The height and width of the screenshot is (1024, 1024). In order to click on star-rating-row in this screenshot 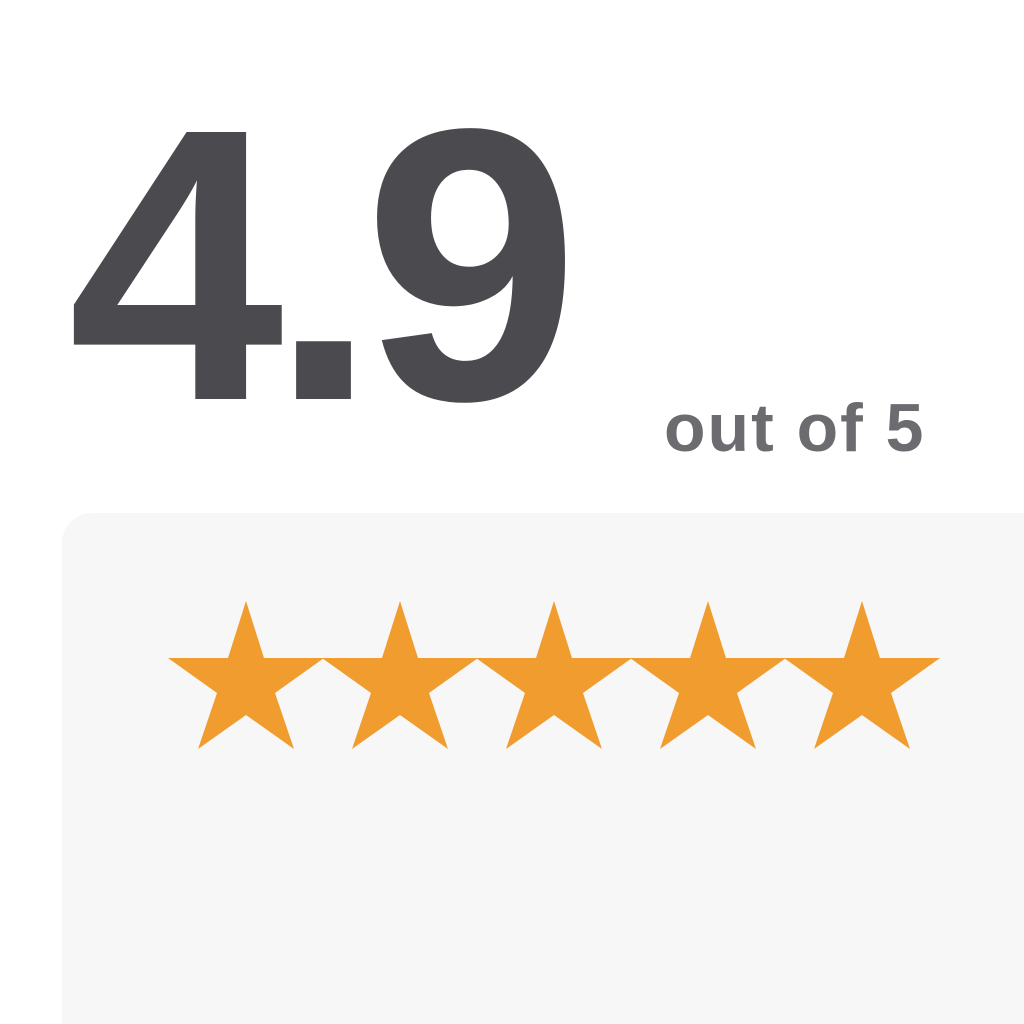, I will do `click(556, 674)`.